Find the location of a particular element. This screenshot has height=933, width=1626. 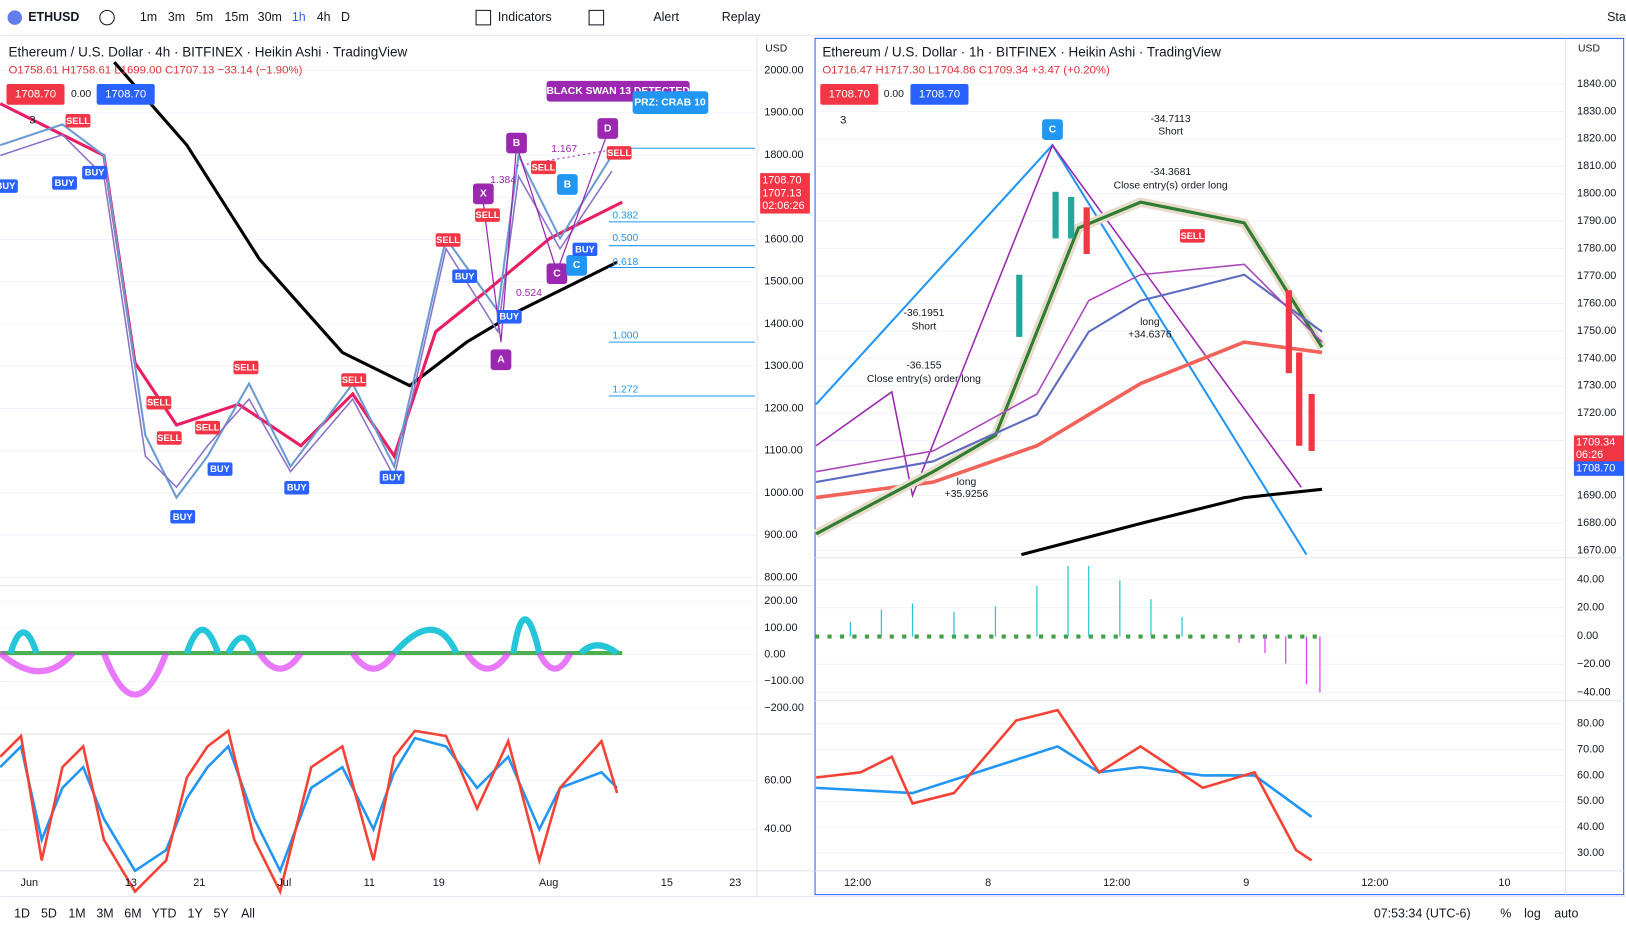

range-button: 5D is located at coordinates (49, 914).